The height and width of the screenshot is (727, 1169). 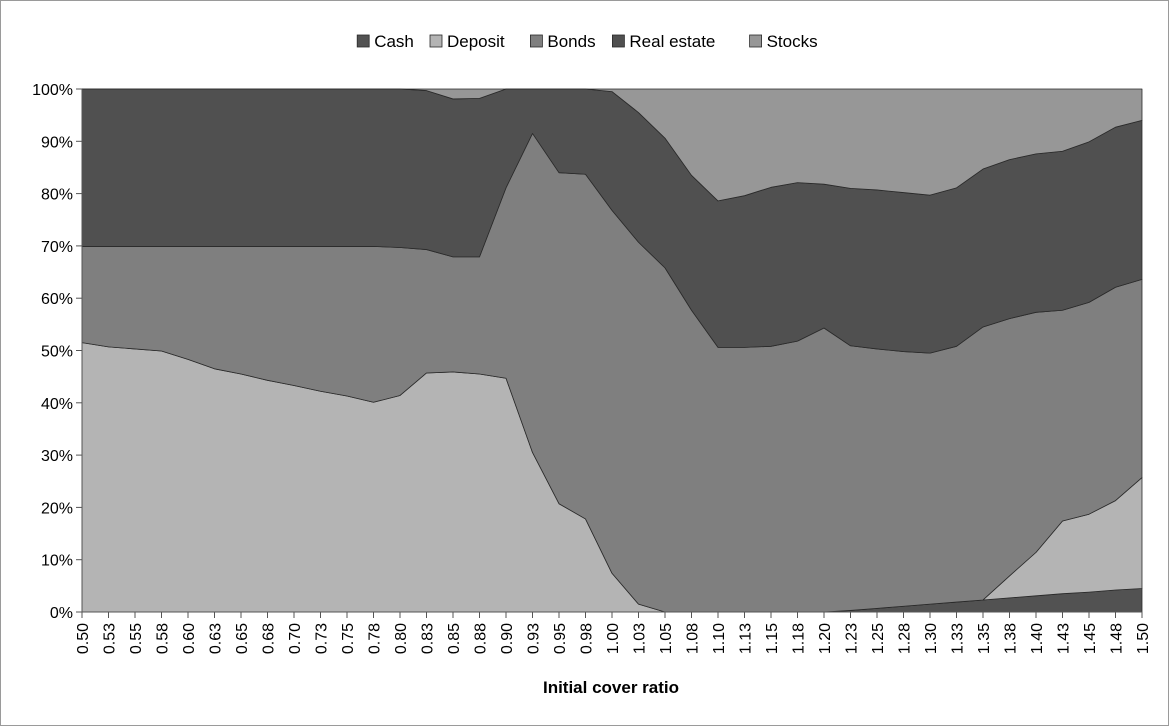 What do you see at coordinates (57, 352) in the screenshot?
I see `y-tick-label: 50%` at bounding box center [57, 352].